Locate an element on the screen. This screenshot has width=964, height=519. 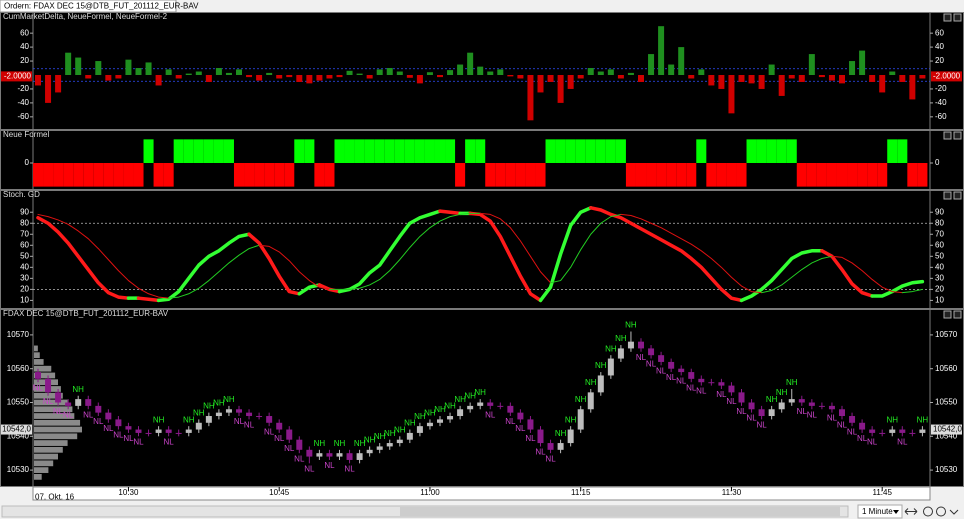
y-tick-label: -60 is located at coordinates (941, 116).